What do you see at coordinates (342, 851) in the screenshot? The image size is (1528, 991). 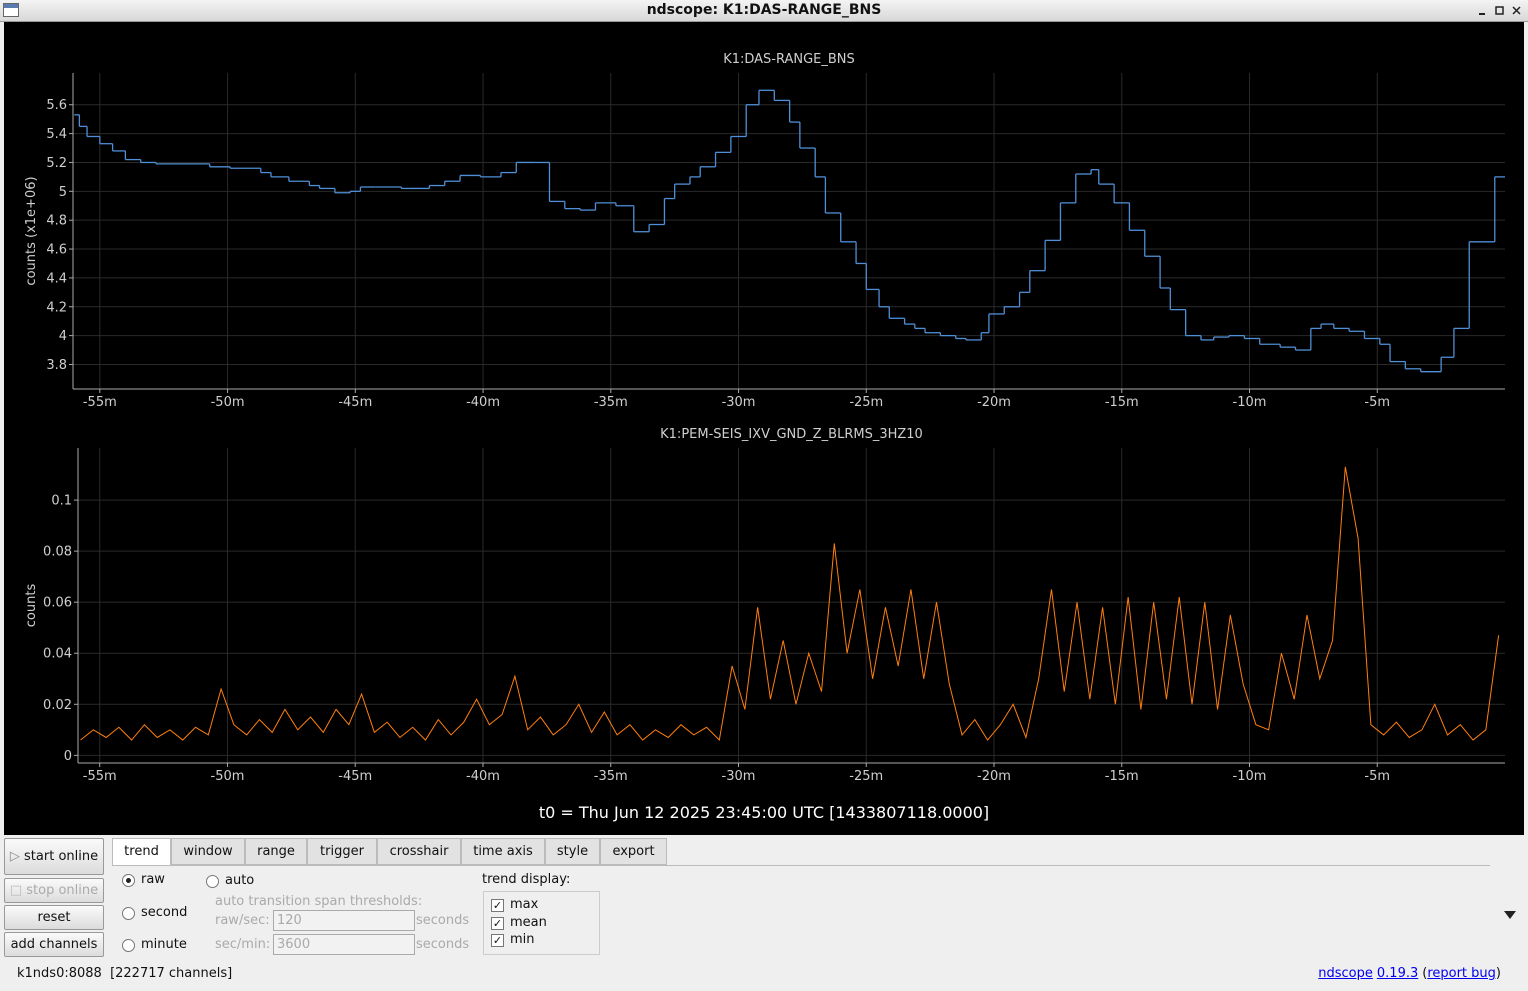 I see `tab: trigger` at bounding box center [342, 851].